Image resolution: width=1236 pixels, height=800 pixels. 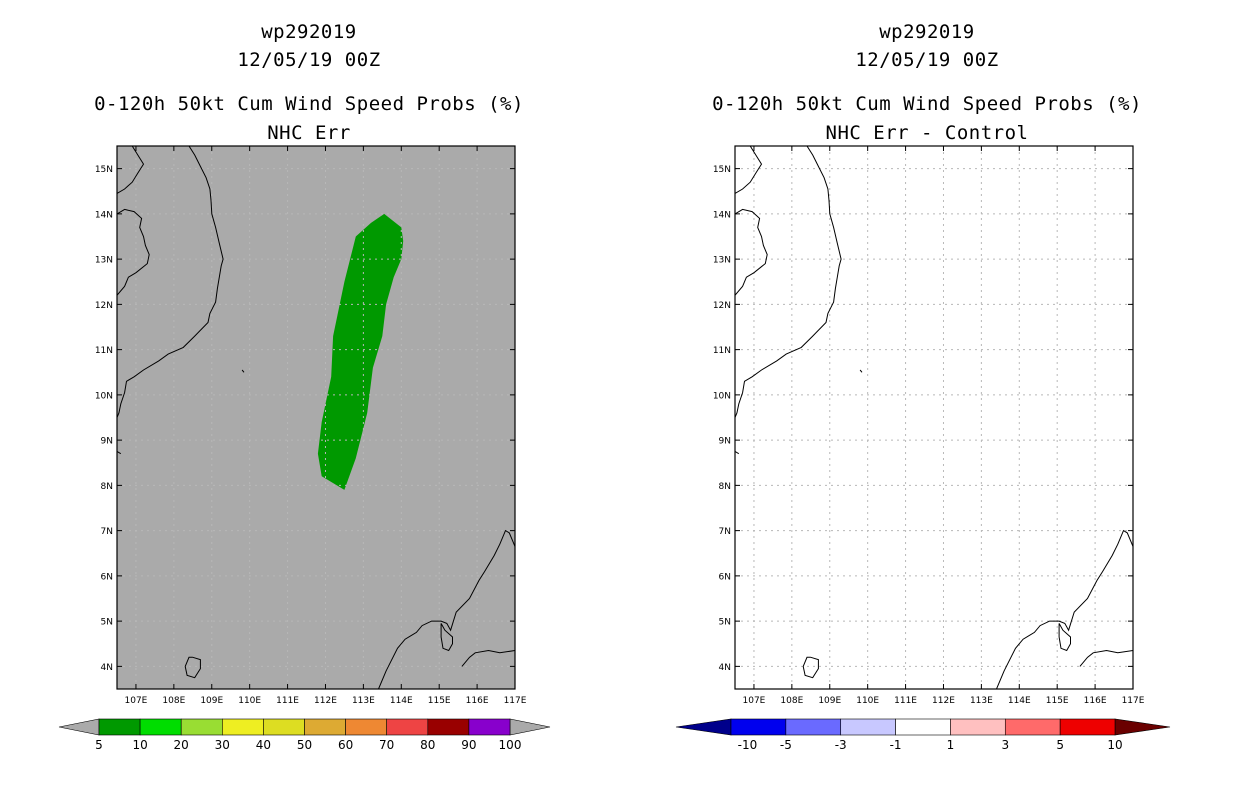 What do you see at coordinates (748, 745) in the screenshot?
I see `colorbar-label: -10` at bounding box center [748, 745].